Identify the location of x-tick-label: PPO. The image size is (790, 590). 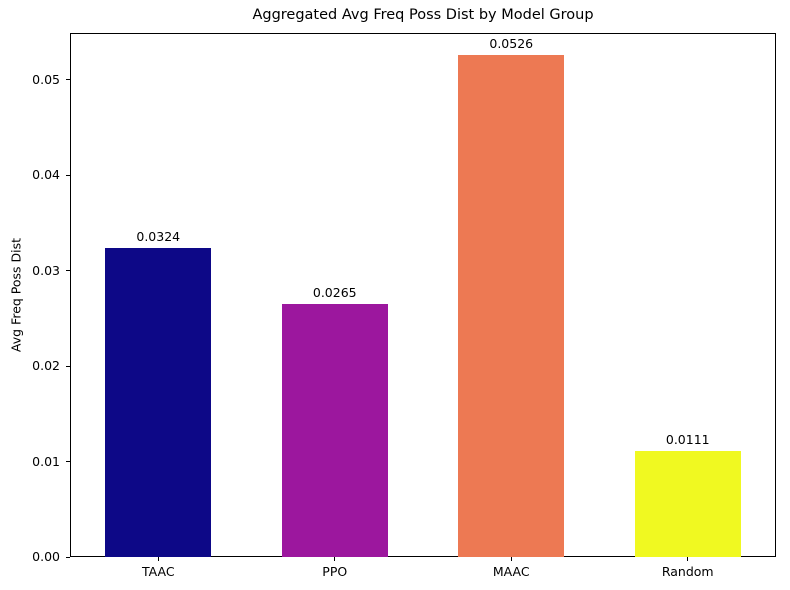
(335, 571).